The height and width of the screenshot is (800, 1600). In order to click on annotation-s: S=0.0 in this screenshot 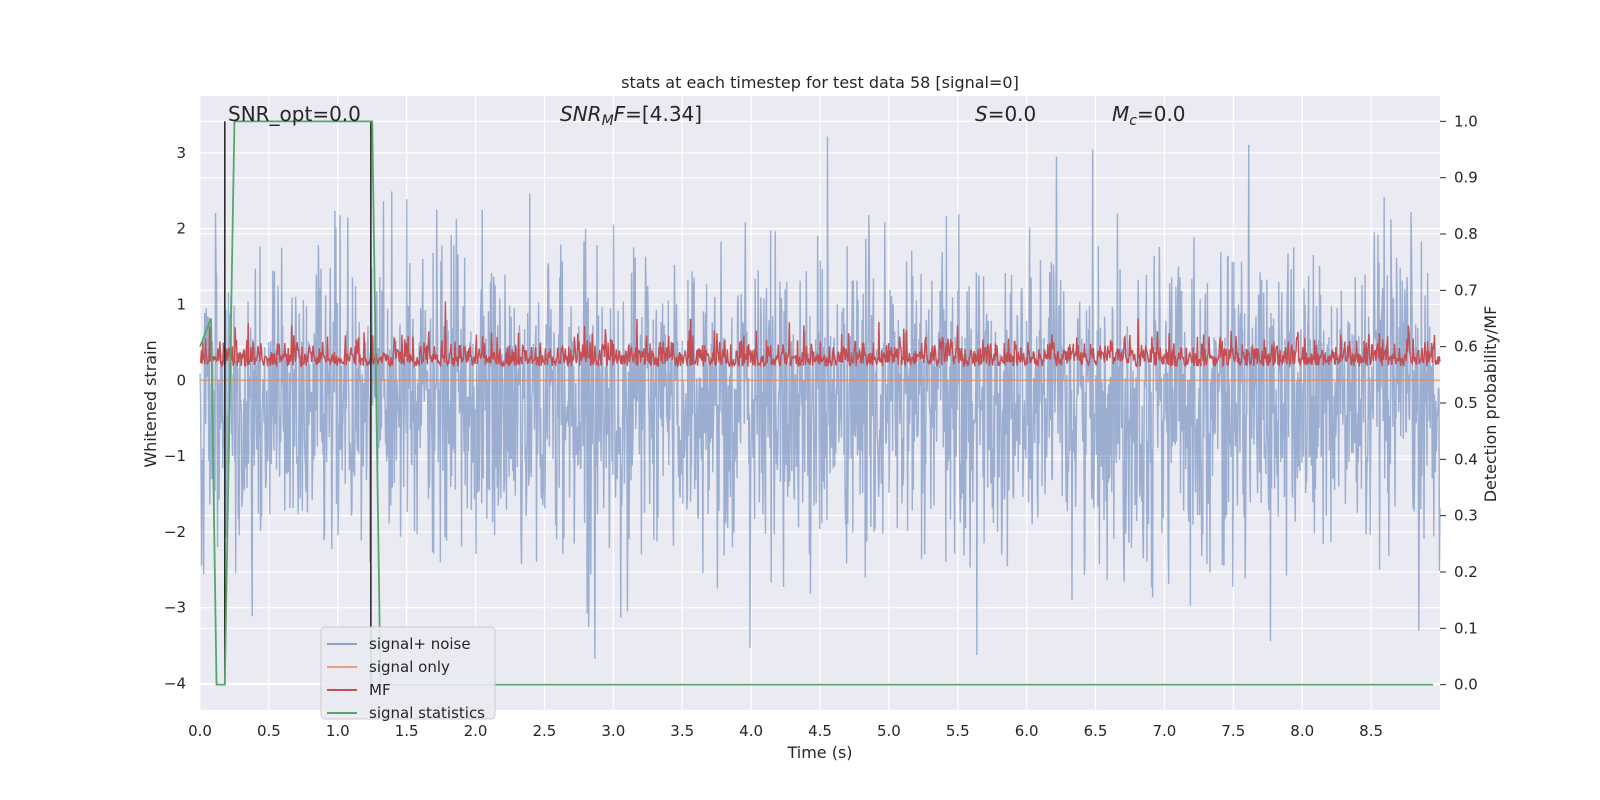, I will do `click(1005, 114)`.